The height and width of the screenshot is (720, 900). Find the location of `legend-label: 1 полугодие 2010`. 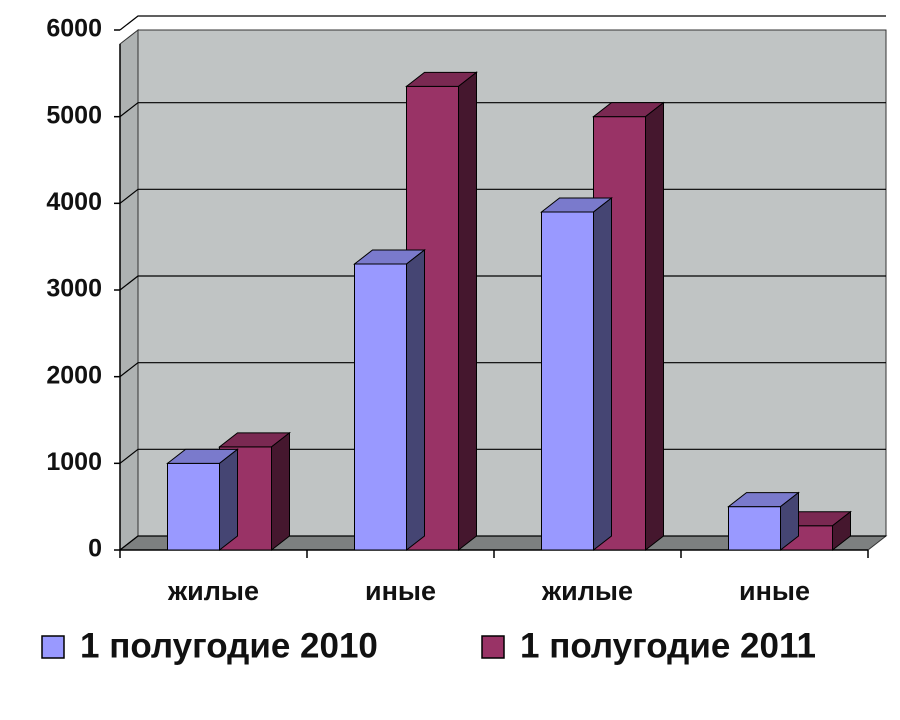

legend-label: 1 полугодие 2010 is located at coordinates (229, 645).